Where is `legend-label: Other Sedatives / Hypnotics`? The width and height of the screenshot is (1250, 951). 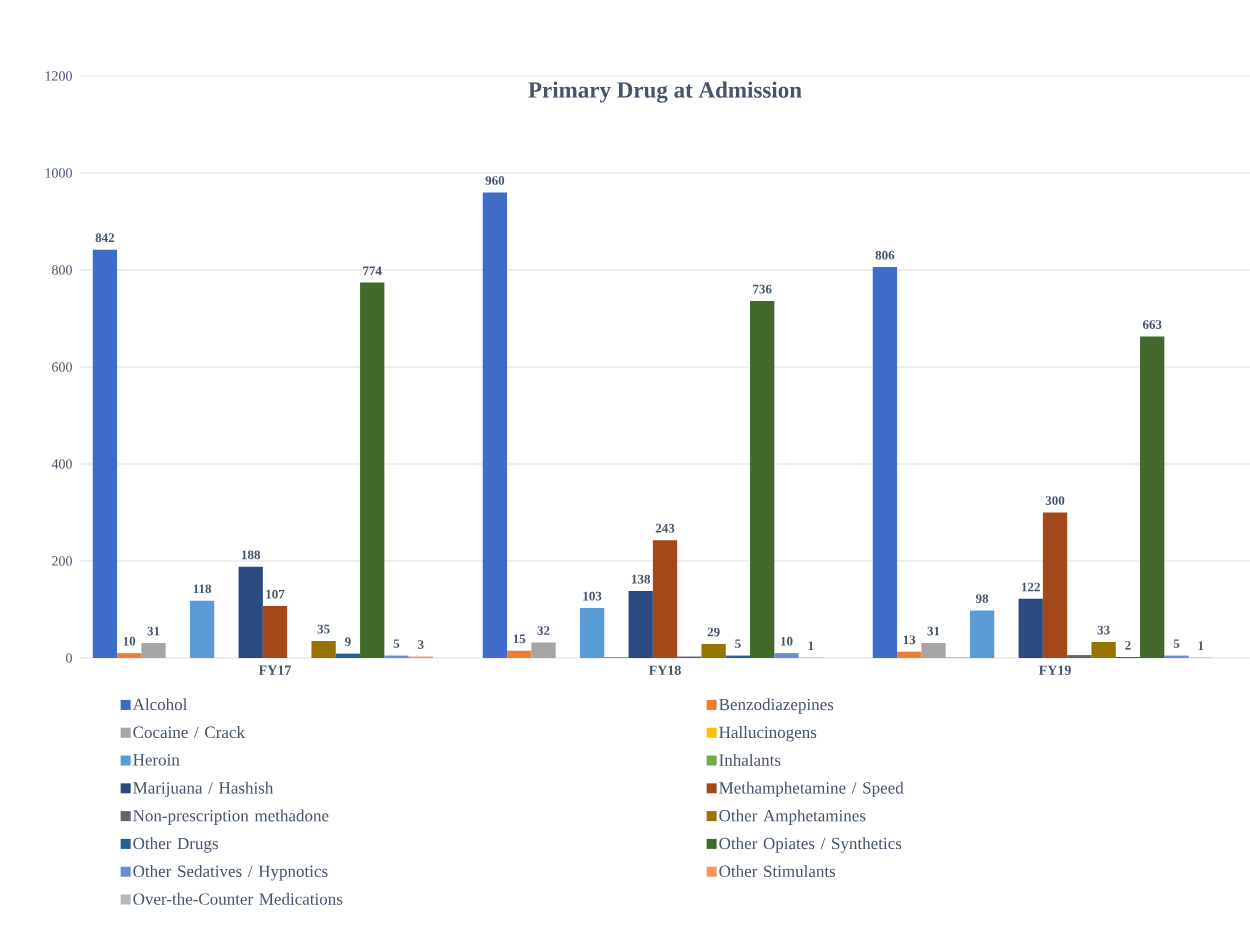 legend-label: Other Sedatives / Hypnotics is located at coordinates (230, 873).